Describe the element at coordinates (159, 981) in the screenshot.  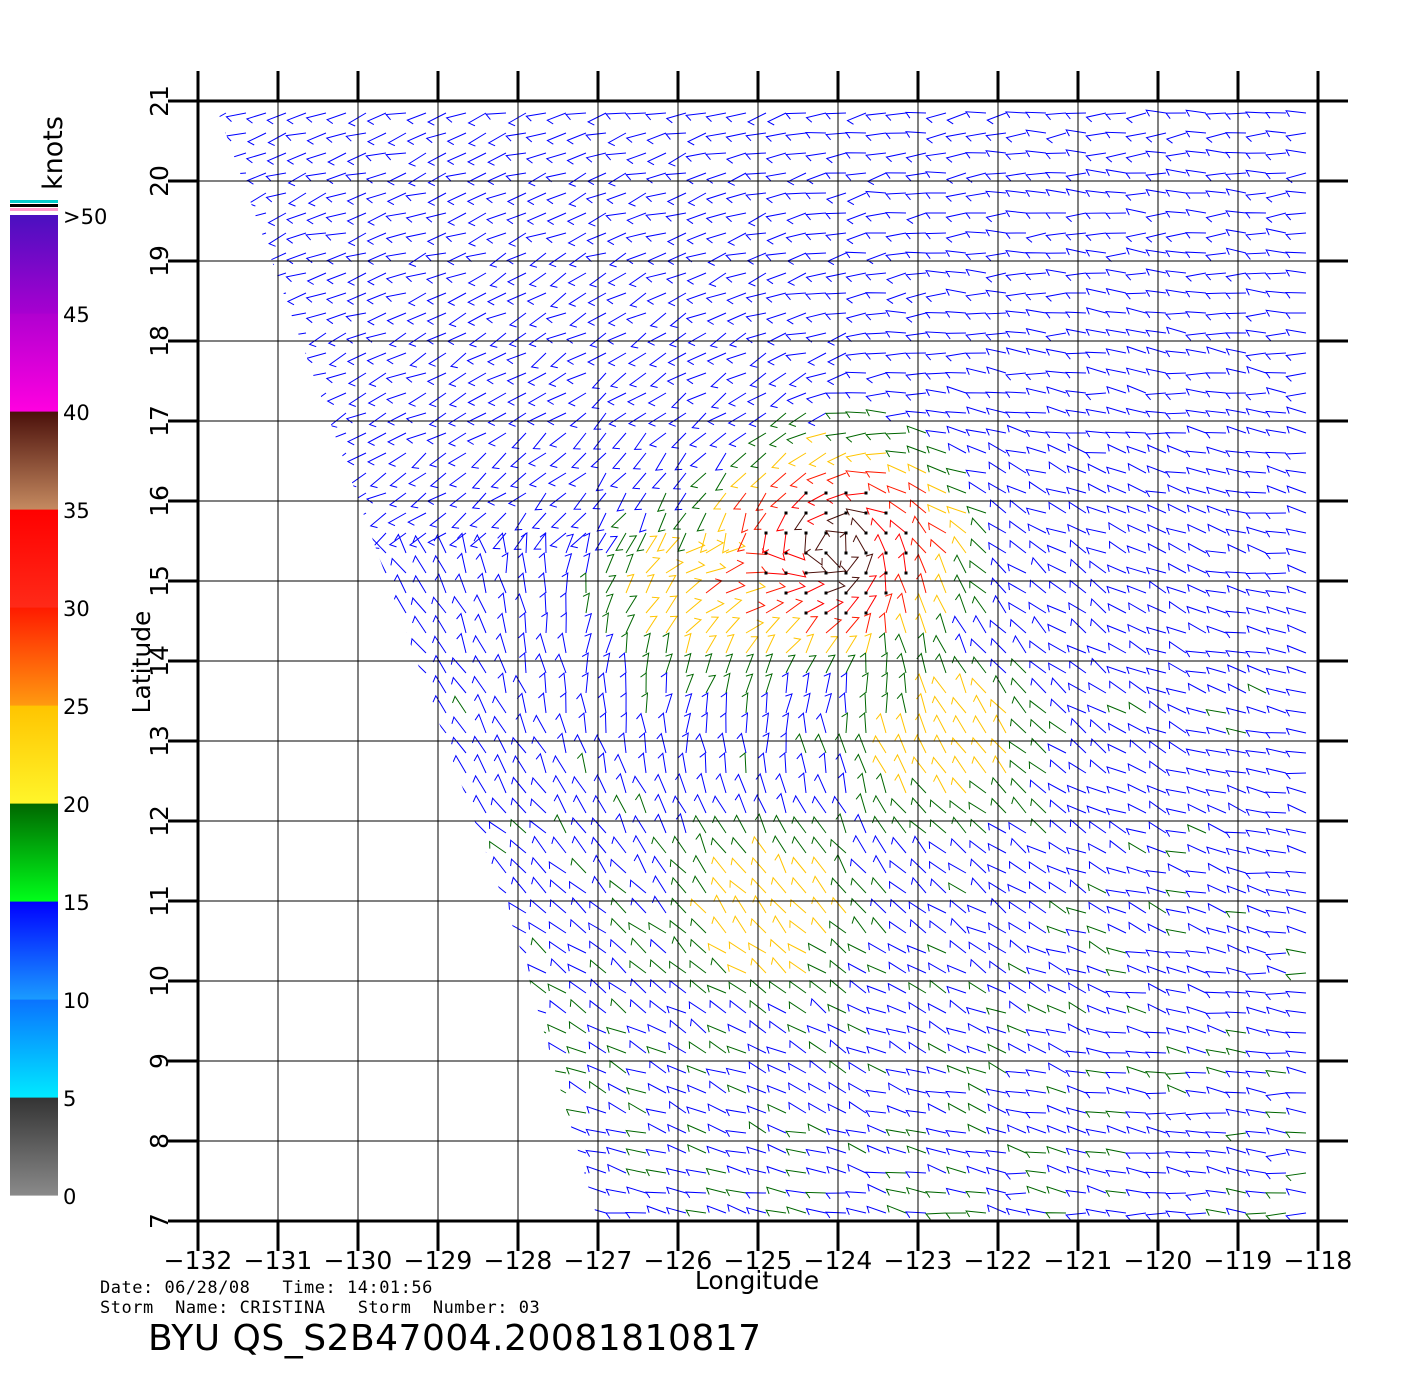
I see `y-tick-label: 10` at that location.